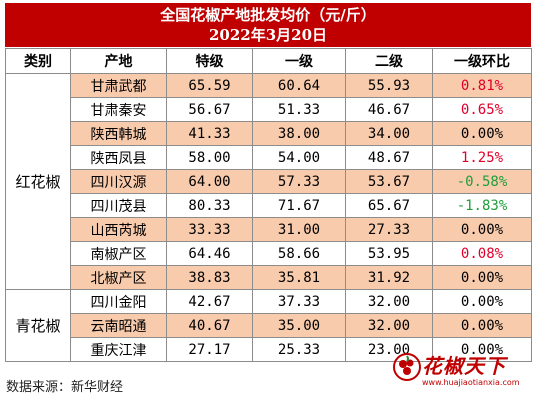 This screenshot has width=537, height=400. Describe the element at coordinates (209, 157) in the screenshot. I see `special-grade-cell: 58.00` at that location.